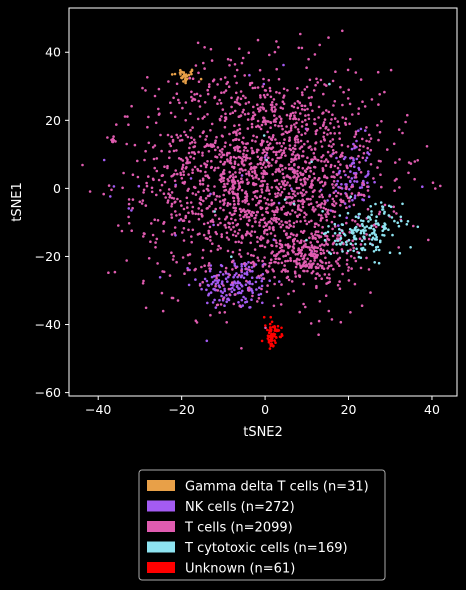 Image resolution: width=466 pixels, height=590 pixels. I want to click on y-tick-label: −60, so click(48, 392).